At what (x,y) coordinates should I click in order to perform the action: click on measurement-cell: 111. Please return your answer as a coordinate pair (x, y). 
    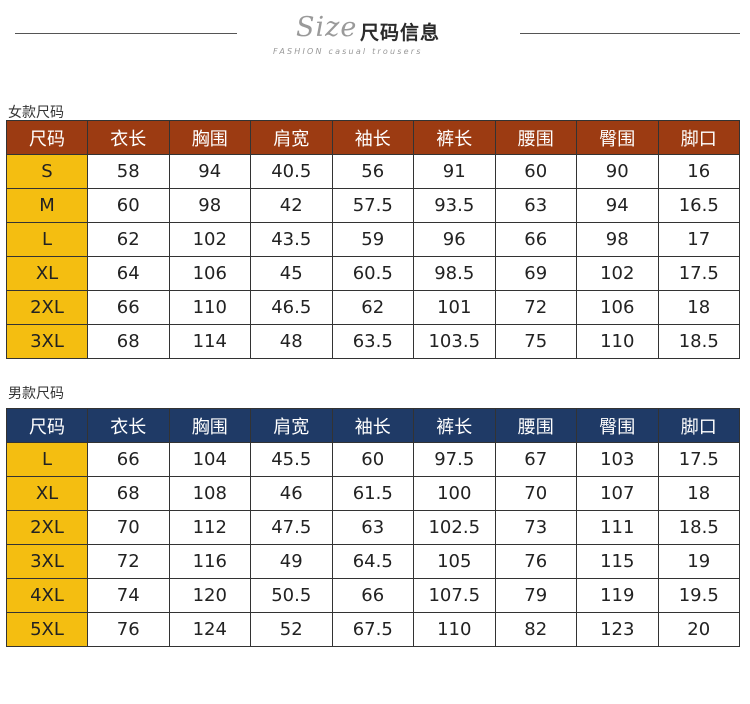
    Looking at the image, I should click on (617, 527).